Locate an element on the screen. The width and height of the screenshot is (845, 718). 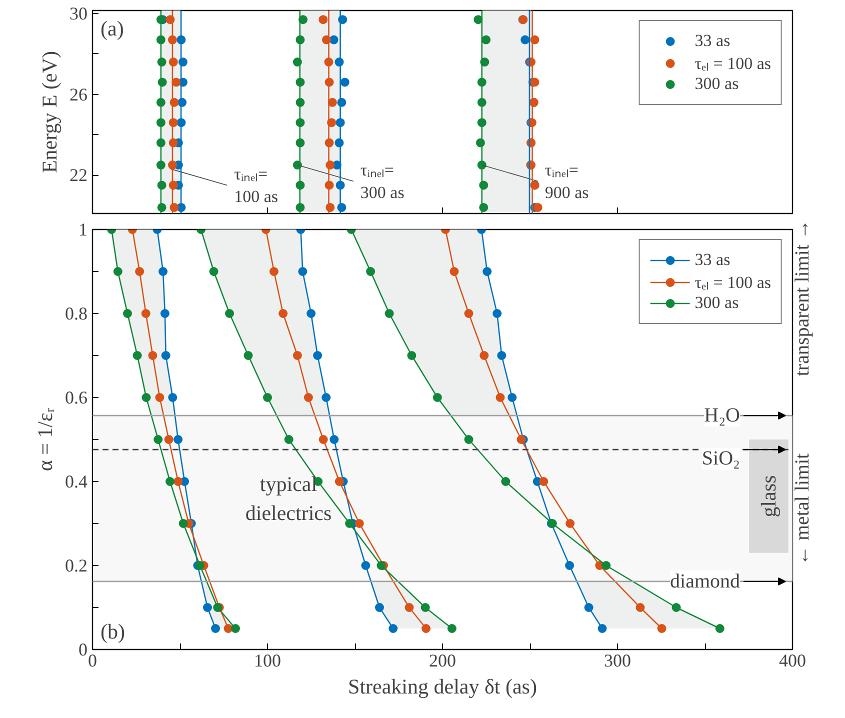
y-tick-label: 0.8 is located at coordinates (76, 314).